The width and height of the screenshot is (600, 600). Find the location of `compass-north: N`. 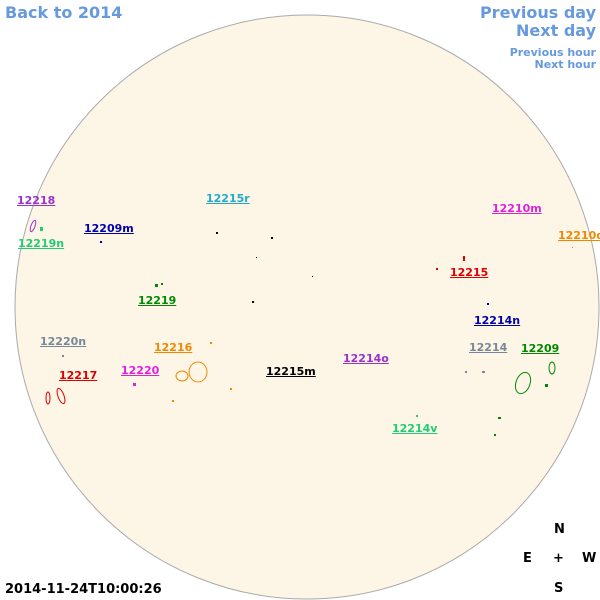

compass-north: N is located at coordinates (559, 529).